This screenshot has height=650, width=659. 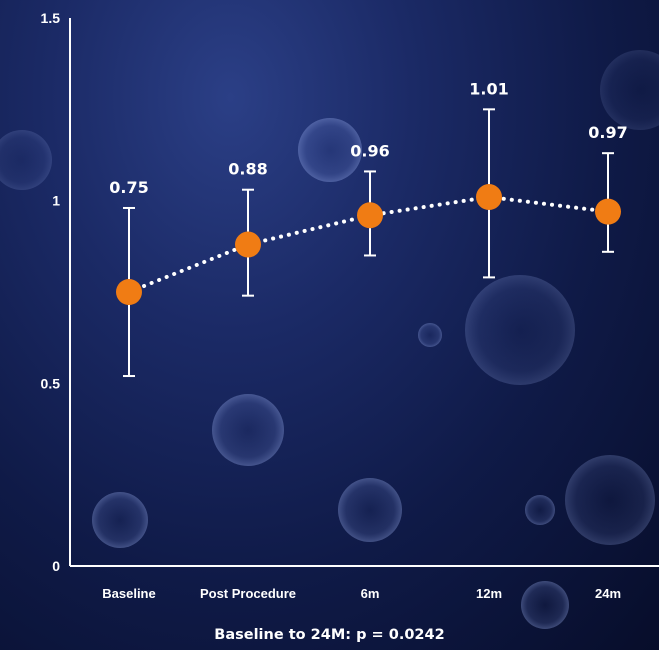 What do you see at coordinates (488, 88) in the screenshot?
I see `data-label: 1.01` at bounding box center [488, 88].